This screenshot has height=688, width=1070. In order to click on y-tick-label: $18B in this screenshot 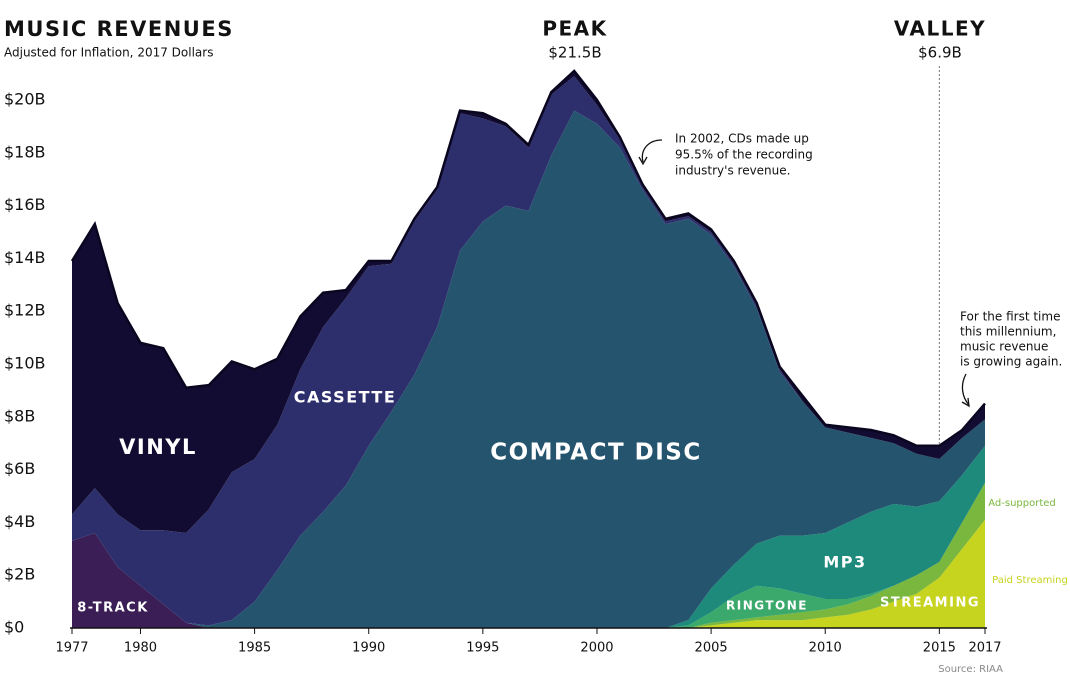, I will do `click(25, 151)`.